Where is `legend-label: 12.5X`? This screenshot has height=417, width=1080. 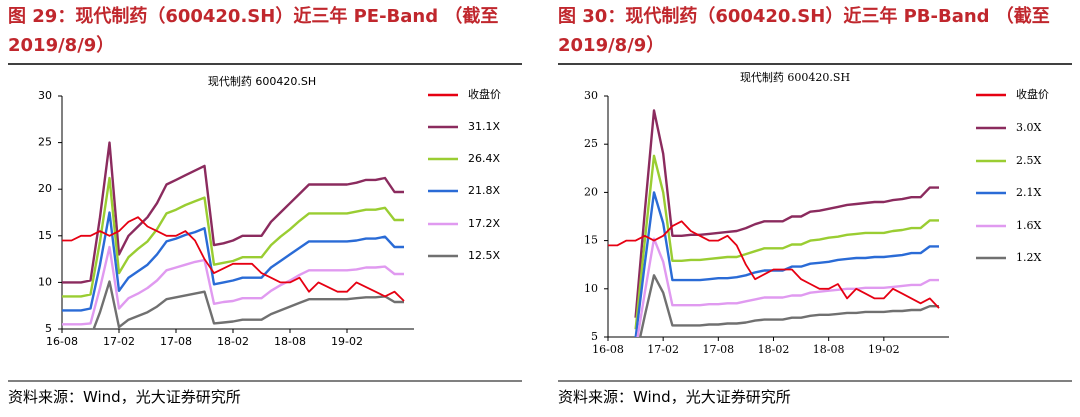 legend-label: 12.5X is located at coordinates (484, 255).